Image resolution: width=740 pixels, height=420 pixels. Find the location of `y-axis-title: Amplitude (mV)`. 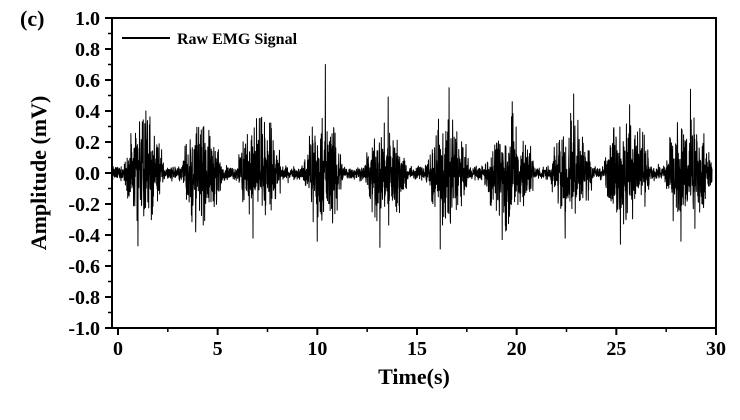

y-axis-title: Amplitude (mV) is located at coordinates (38, 173).